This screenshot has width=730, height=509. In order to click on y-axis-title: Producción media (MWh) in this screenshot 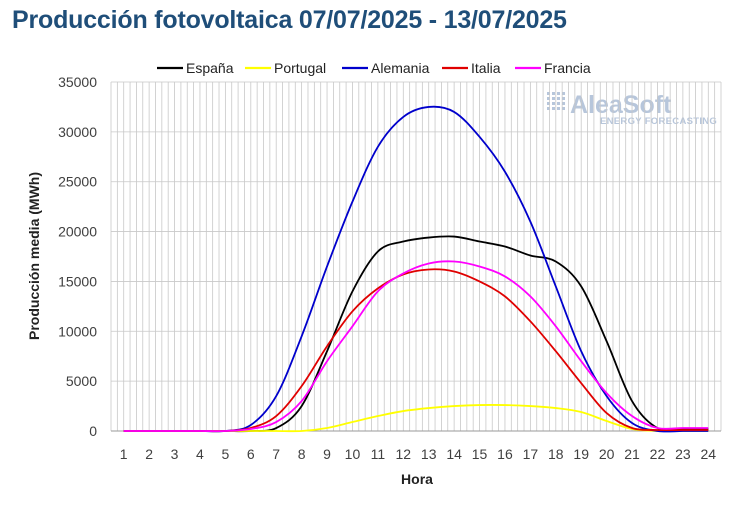, I will do `click(34, 256)`.